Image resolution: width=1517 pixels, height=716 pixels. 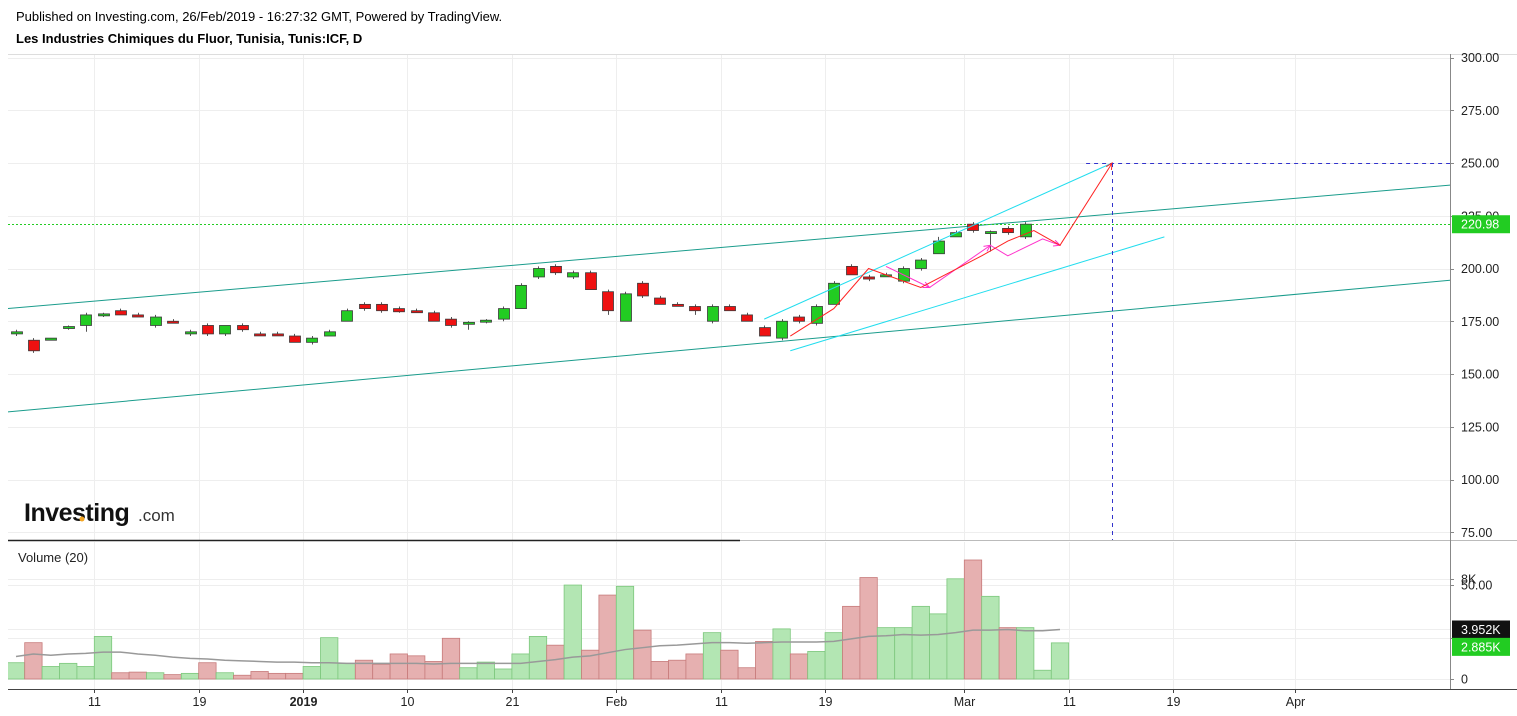 What do you see at coordinates (539, 619) in the screenshot?
I see `volume-plot` at bounding box center [539, 619].